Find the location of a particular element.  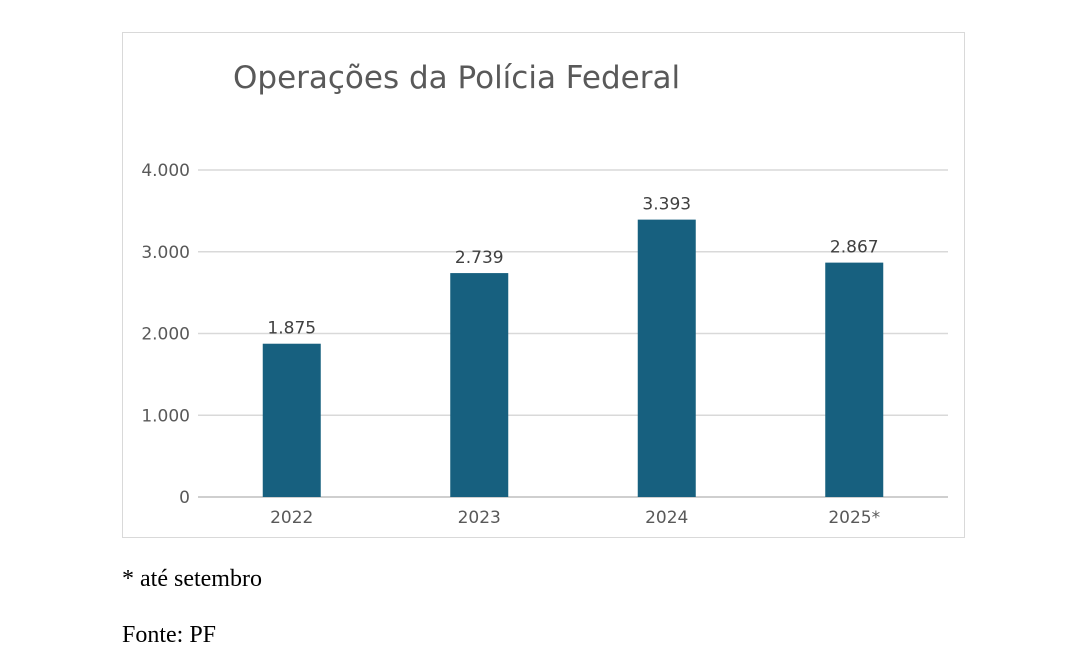

x-tick-label: 2025* is located at coordinates (854, 518).